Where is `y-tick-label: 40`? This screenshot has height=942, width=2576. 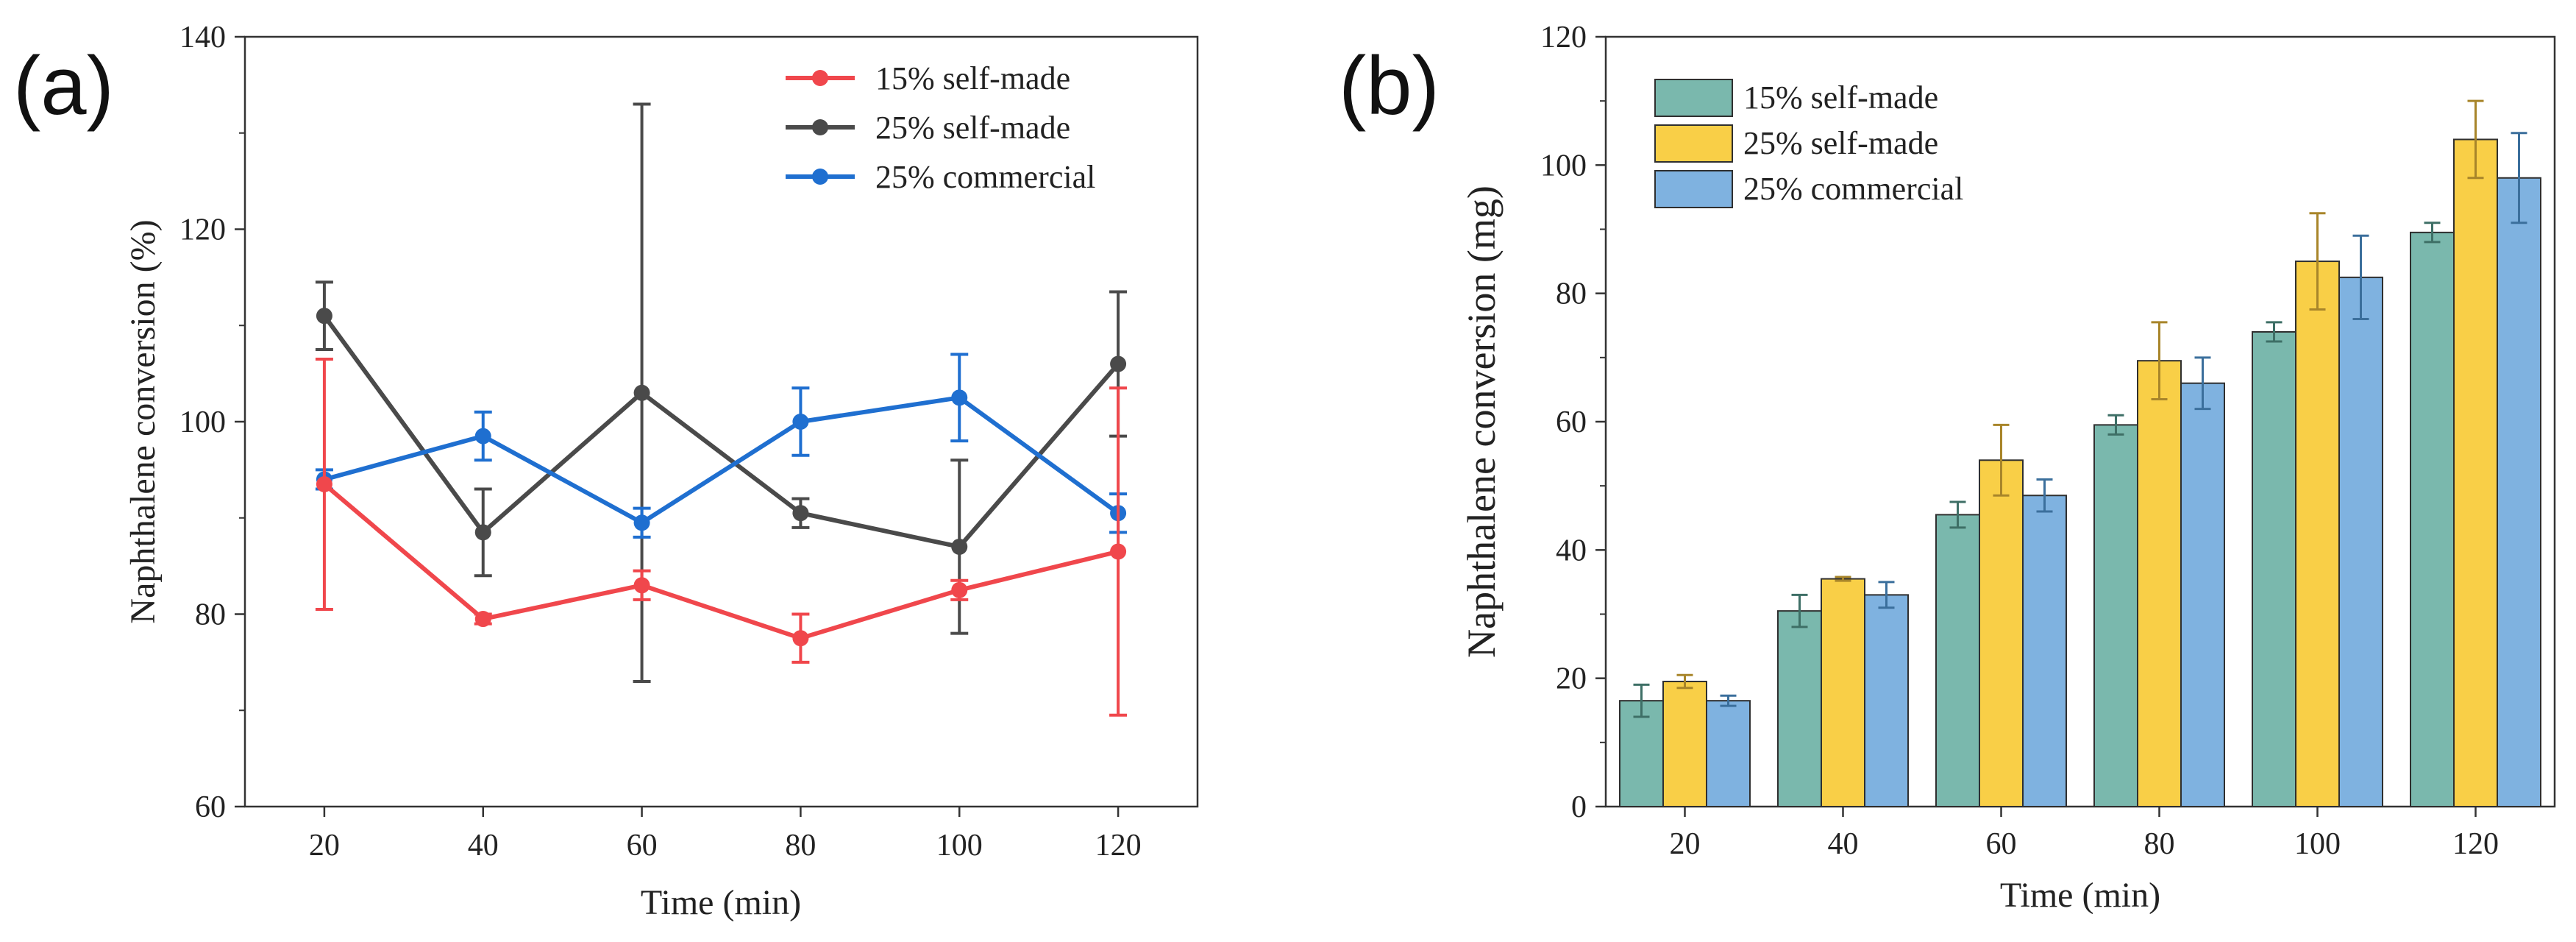 y-tick-label: 40 is located at coordinates (1571, 550).